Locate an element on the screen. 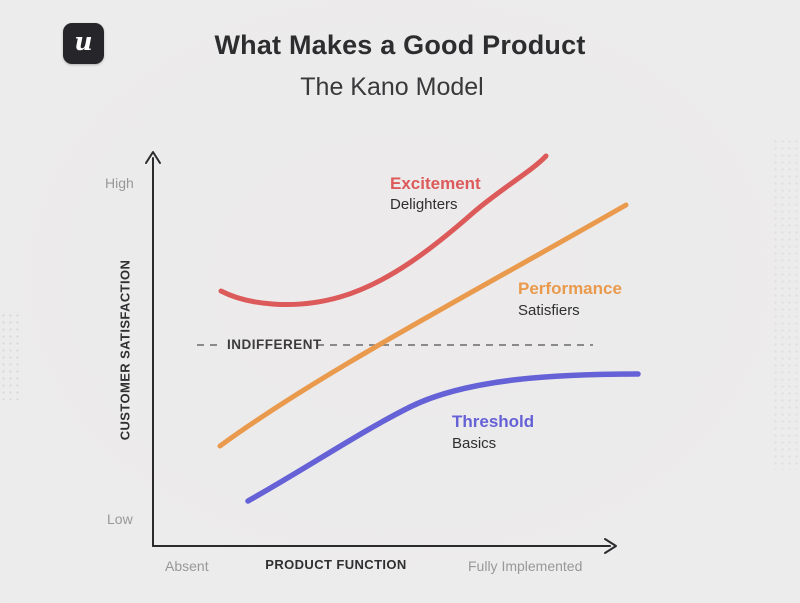 The height and width of the screenshot is (603, 800). y-axis-tick-high: High is located at coordinates (119, 183).